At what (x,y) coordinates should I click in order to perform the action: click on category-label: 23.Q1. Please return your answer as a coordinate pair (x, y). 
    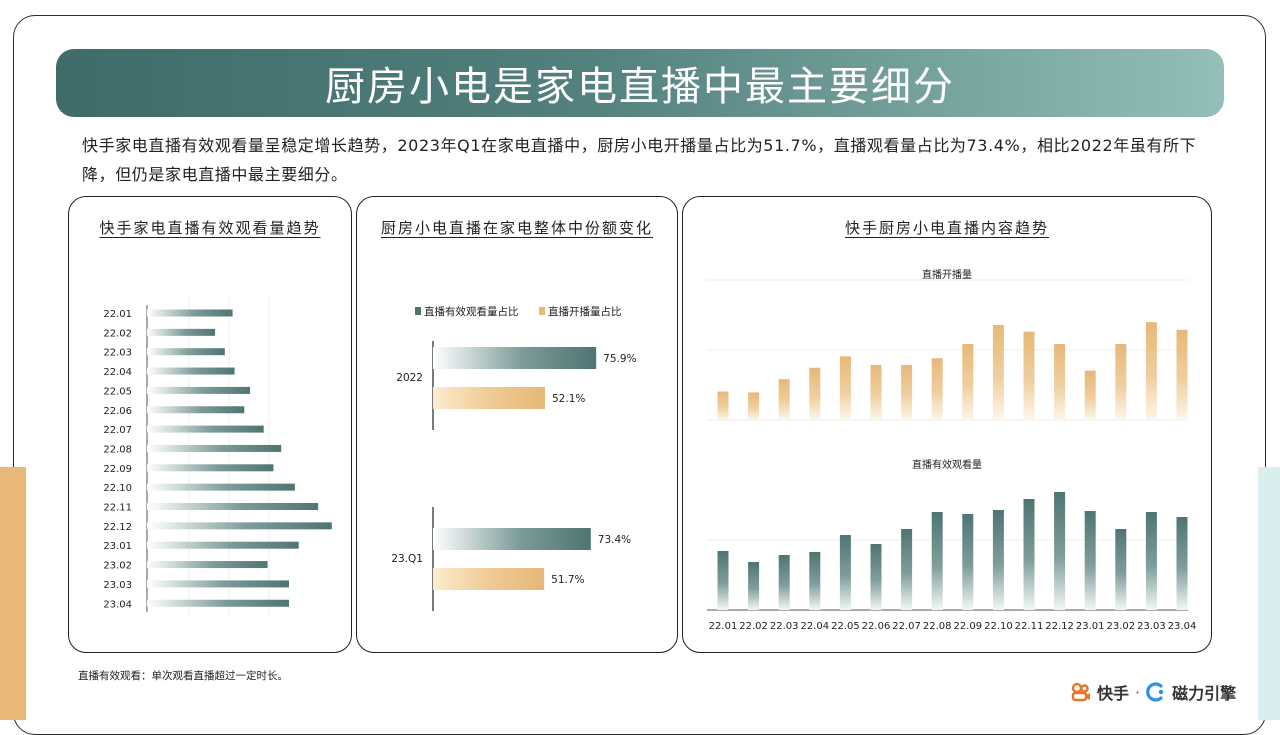
    Looking at the image, I should click on (407, 559).